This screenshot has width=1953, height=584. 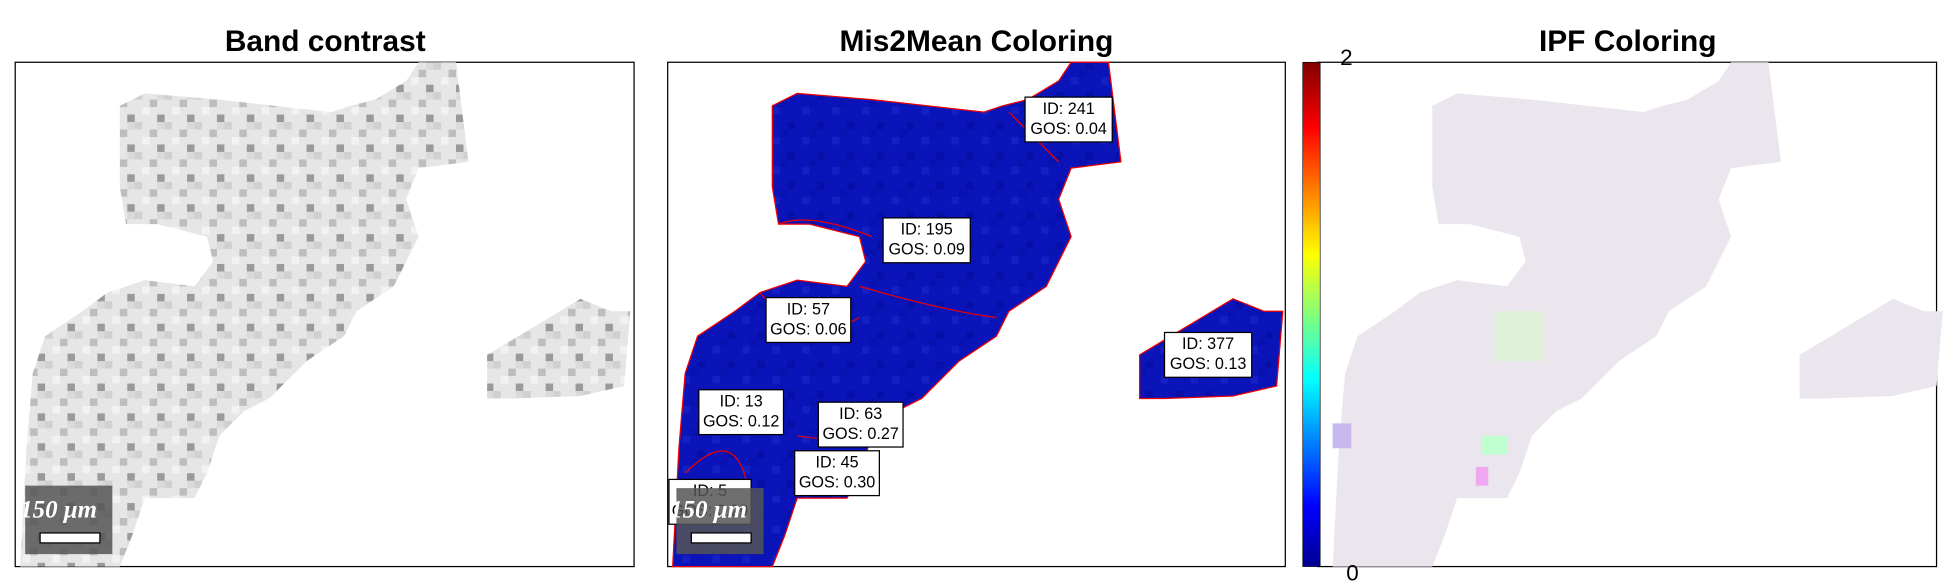 I want to click on grain-gos: GOS: 0.04, so click(x=1068, y=129).